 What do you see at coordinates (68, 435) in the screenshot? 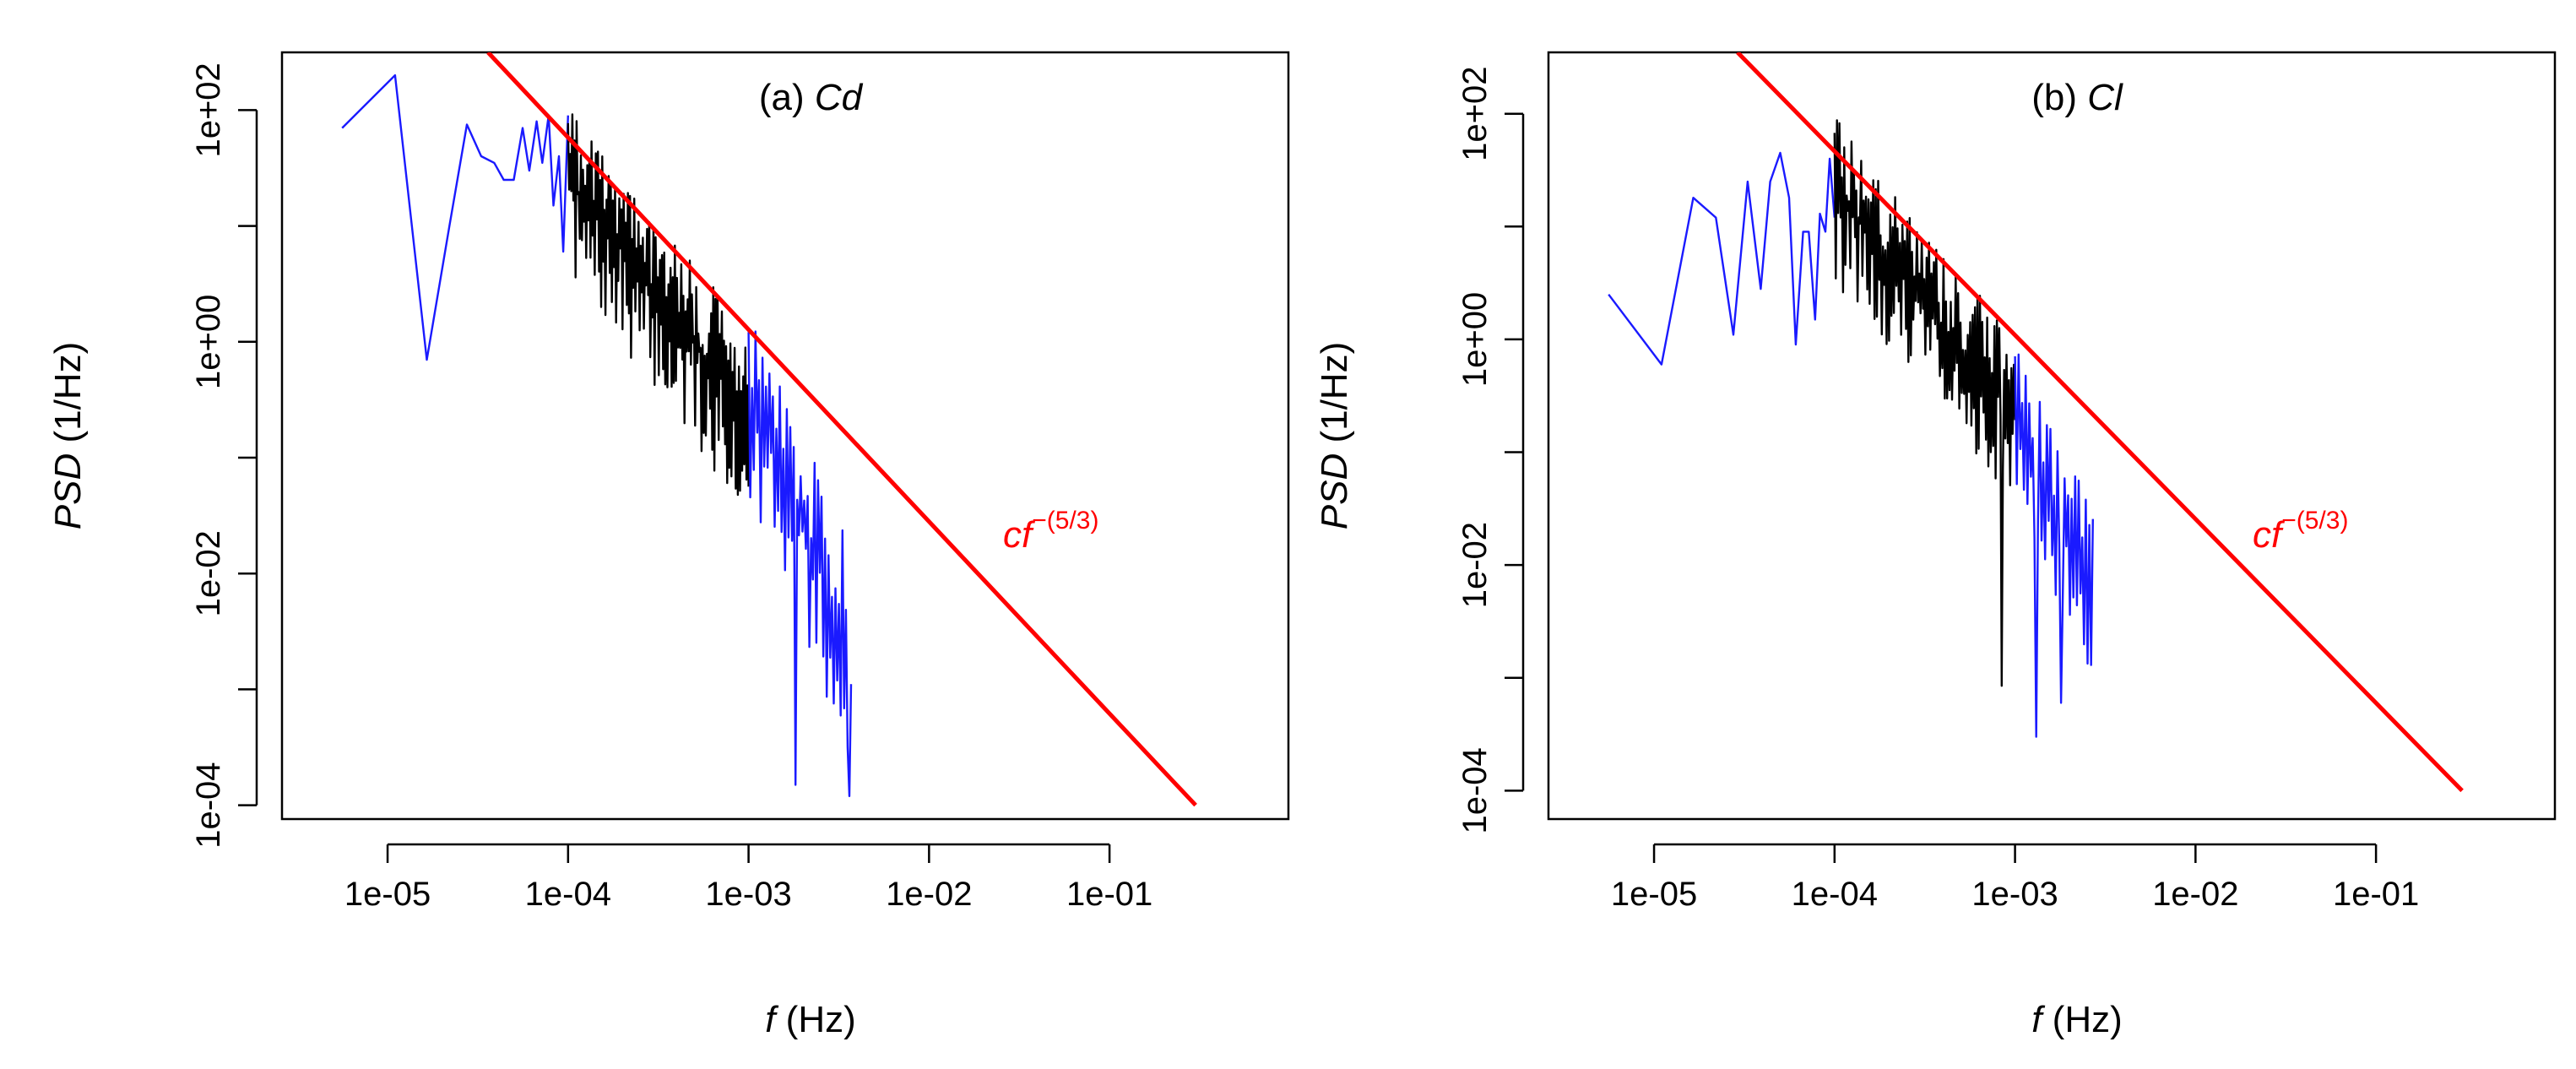
I see `y-axis-label-a: PSD (1/Hz)` at bounding box center [68, 435].